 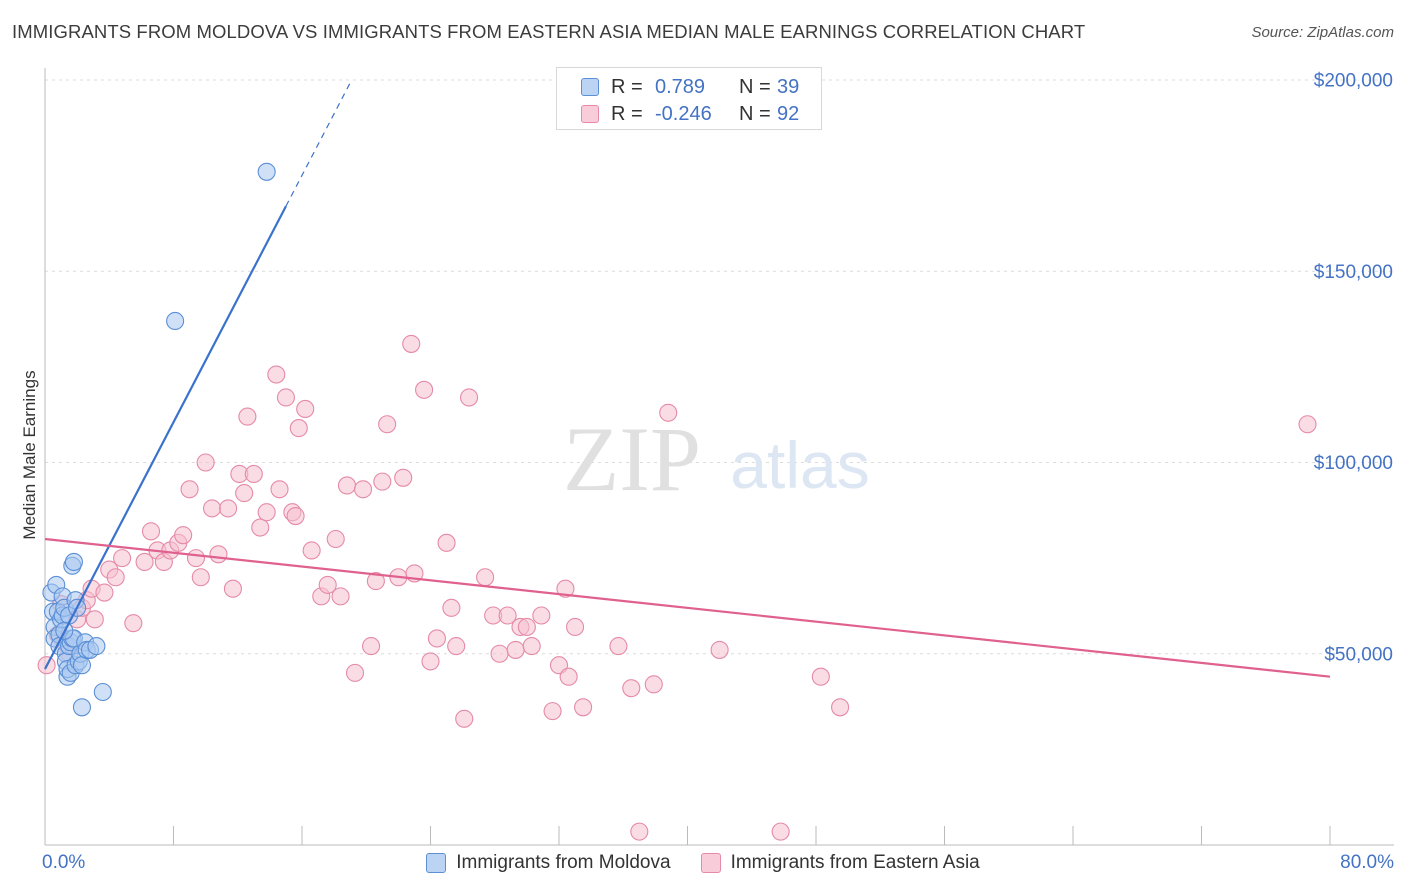 What do you see at coordinates (687, 608) in the screenshot?
I see `trend-line-eastern-asia` at bounding box center [687, 608].